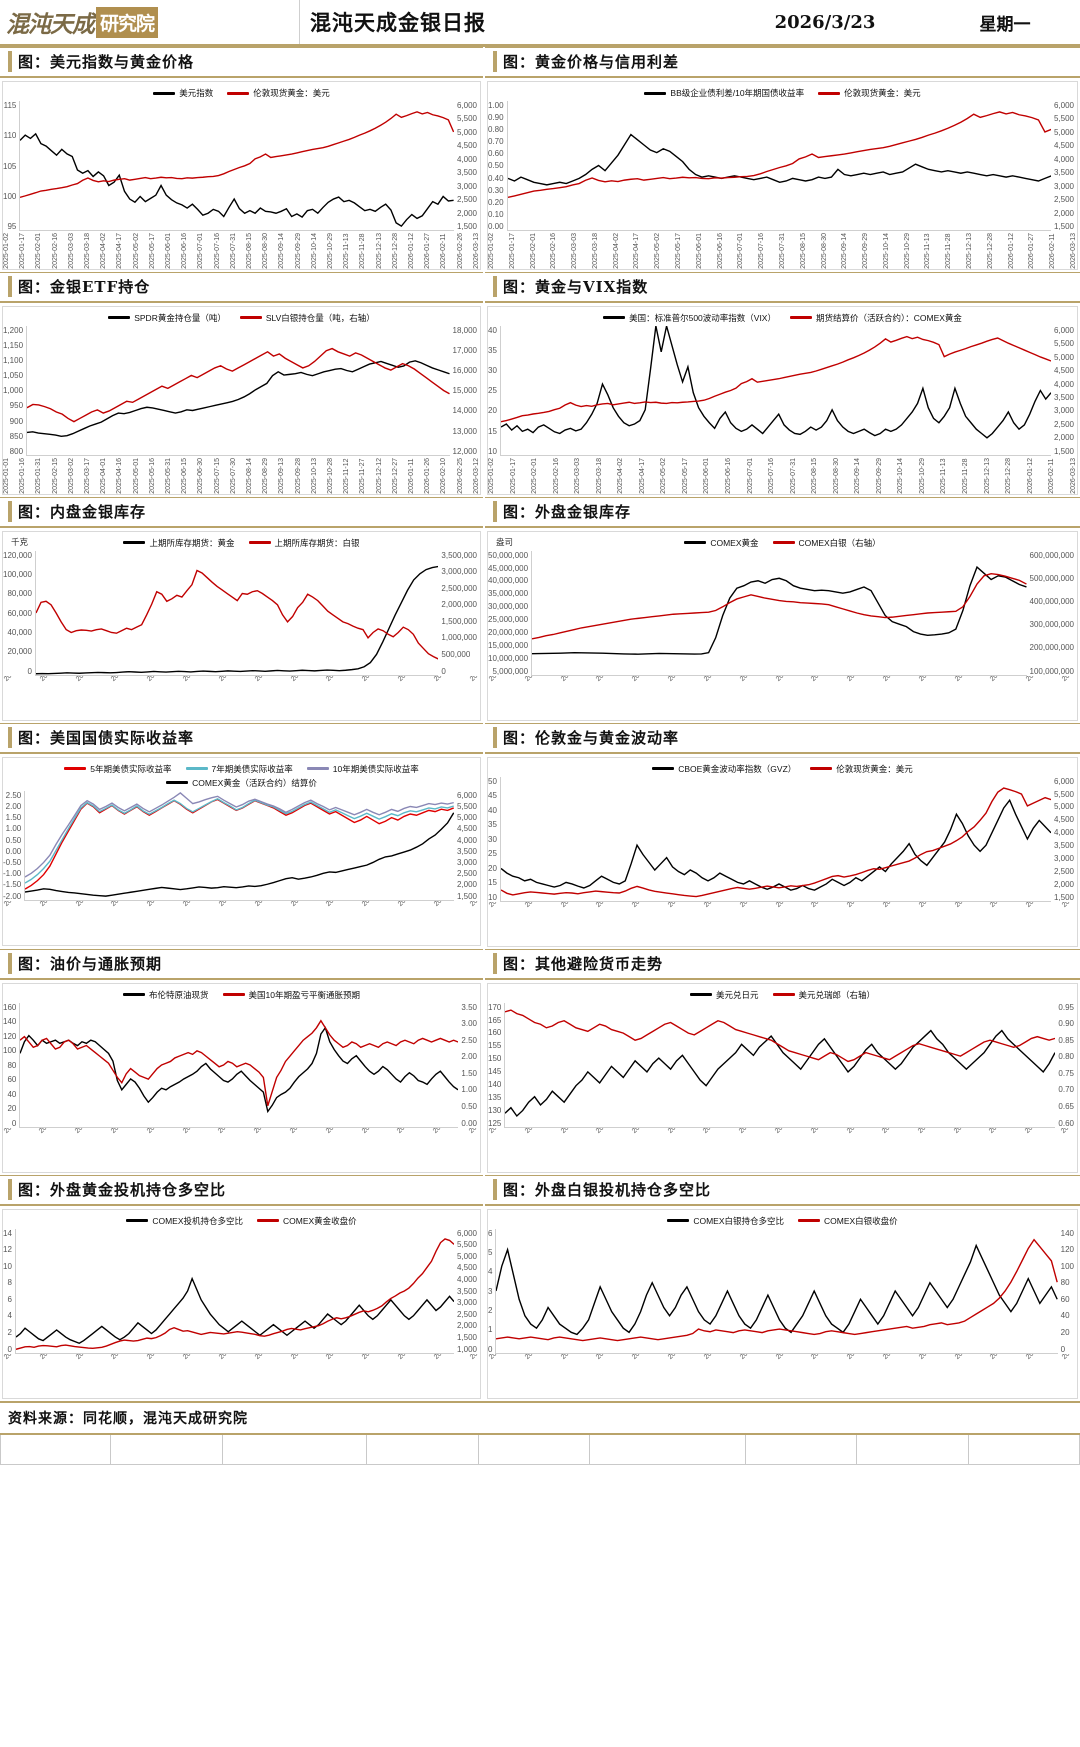 The width and height of the screenshot is (1080, 1747). I want to click on legend-label: 布伦特原油现货, so click(179, 994).